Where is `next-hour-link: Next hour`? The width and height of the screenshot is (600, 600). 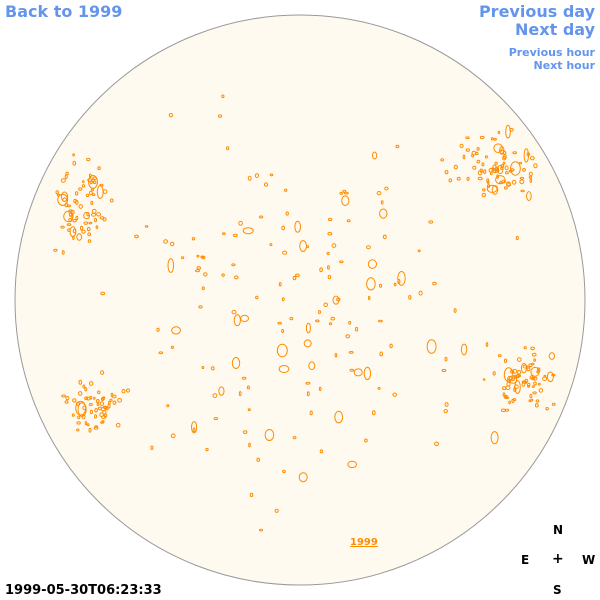 next-hour-link: Next hour is located at coordinates (564, 65).